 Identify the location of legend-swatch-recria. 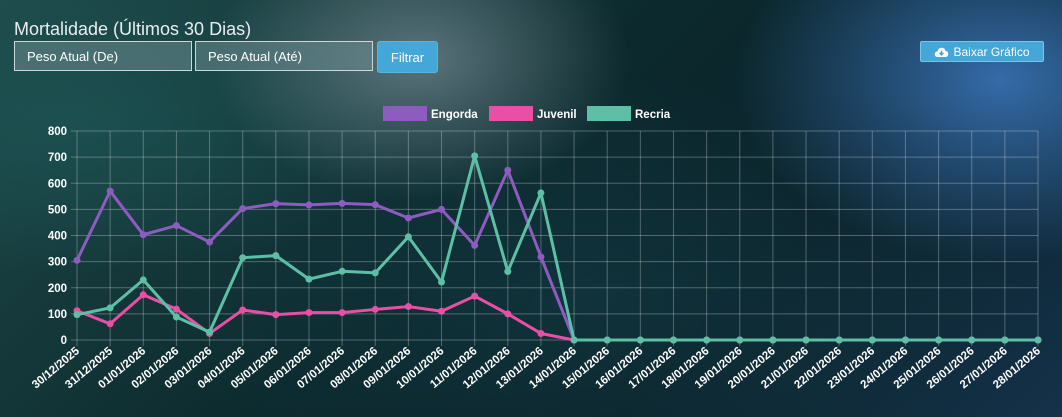
(609, 113).